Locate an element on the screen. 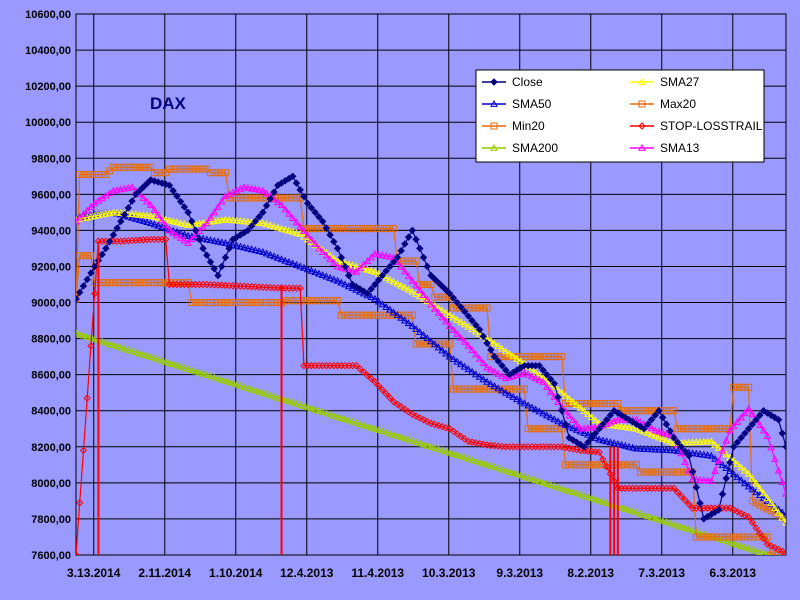 The width and height of the screenshot is (800, 605). legend-label: SMA13 is located at coordinates (680, 148).